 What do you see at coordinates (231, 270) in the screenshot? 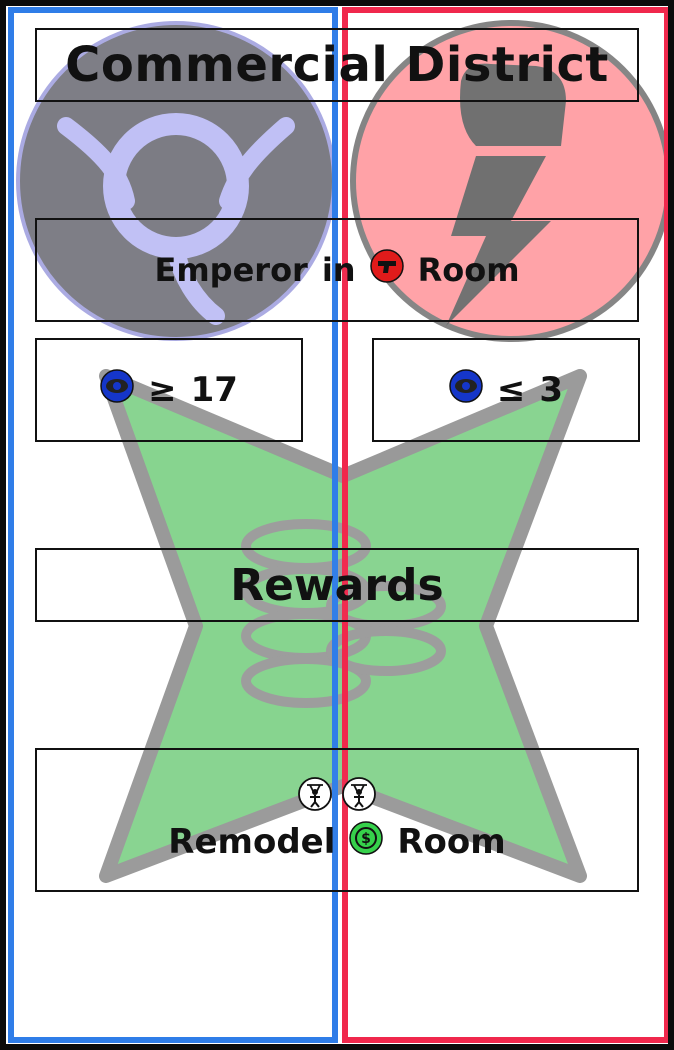
I see `condition-role: Emperor` at bounding box center [231, 270].